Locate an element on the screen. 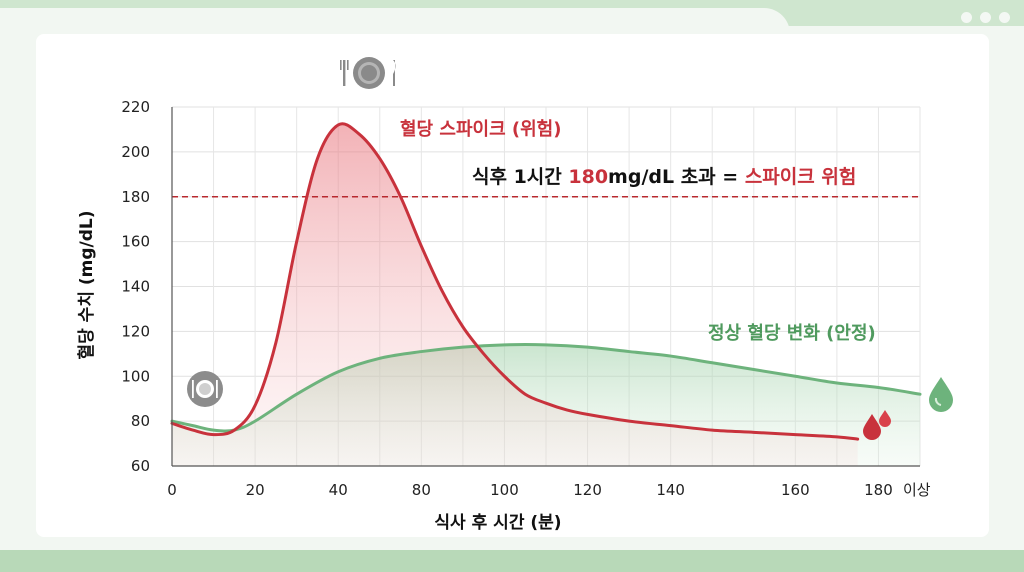 This screenshot has width=1024, height=572. y-tick-label: 140 is located at coordinates (135, 287).